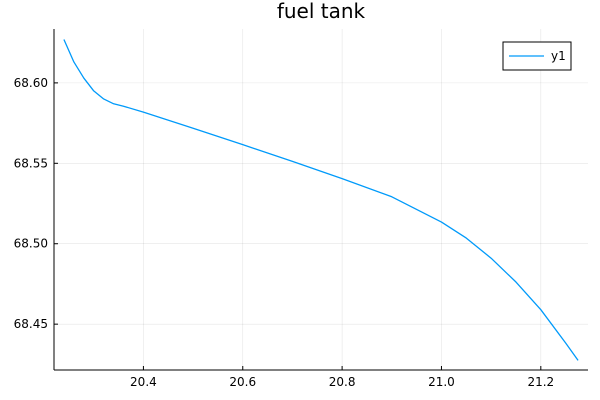 The image size is (600, 400). Describe the element at coordinates (558, 56) in the screenshot. I see `legend-label-y1: y1` at that location.